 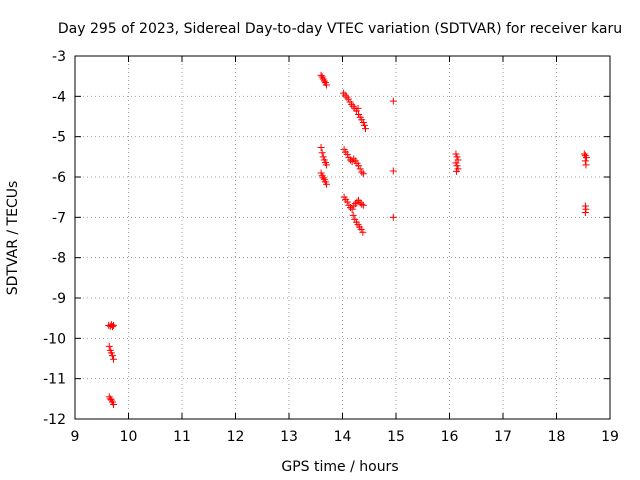 What do you see at coordinates (54, 380) in the screenshot?
I see `y-tick-label: -11` at bounding box center [54, 380].